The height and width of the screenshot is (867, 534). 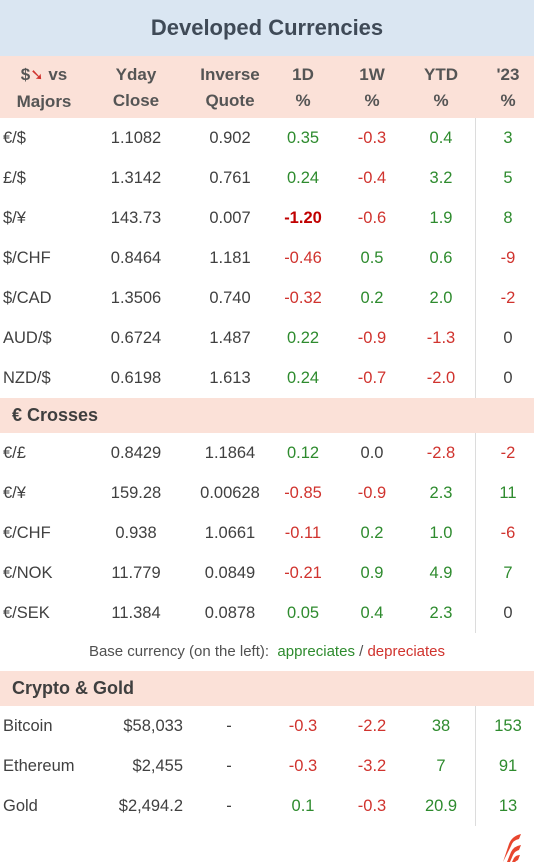 I want to click on one-week-cell: -0.6, so click(x=372, y=218).